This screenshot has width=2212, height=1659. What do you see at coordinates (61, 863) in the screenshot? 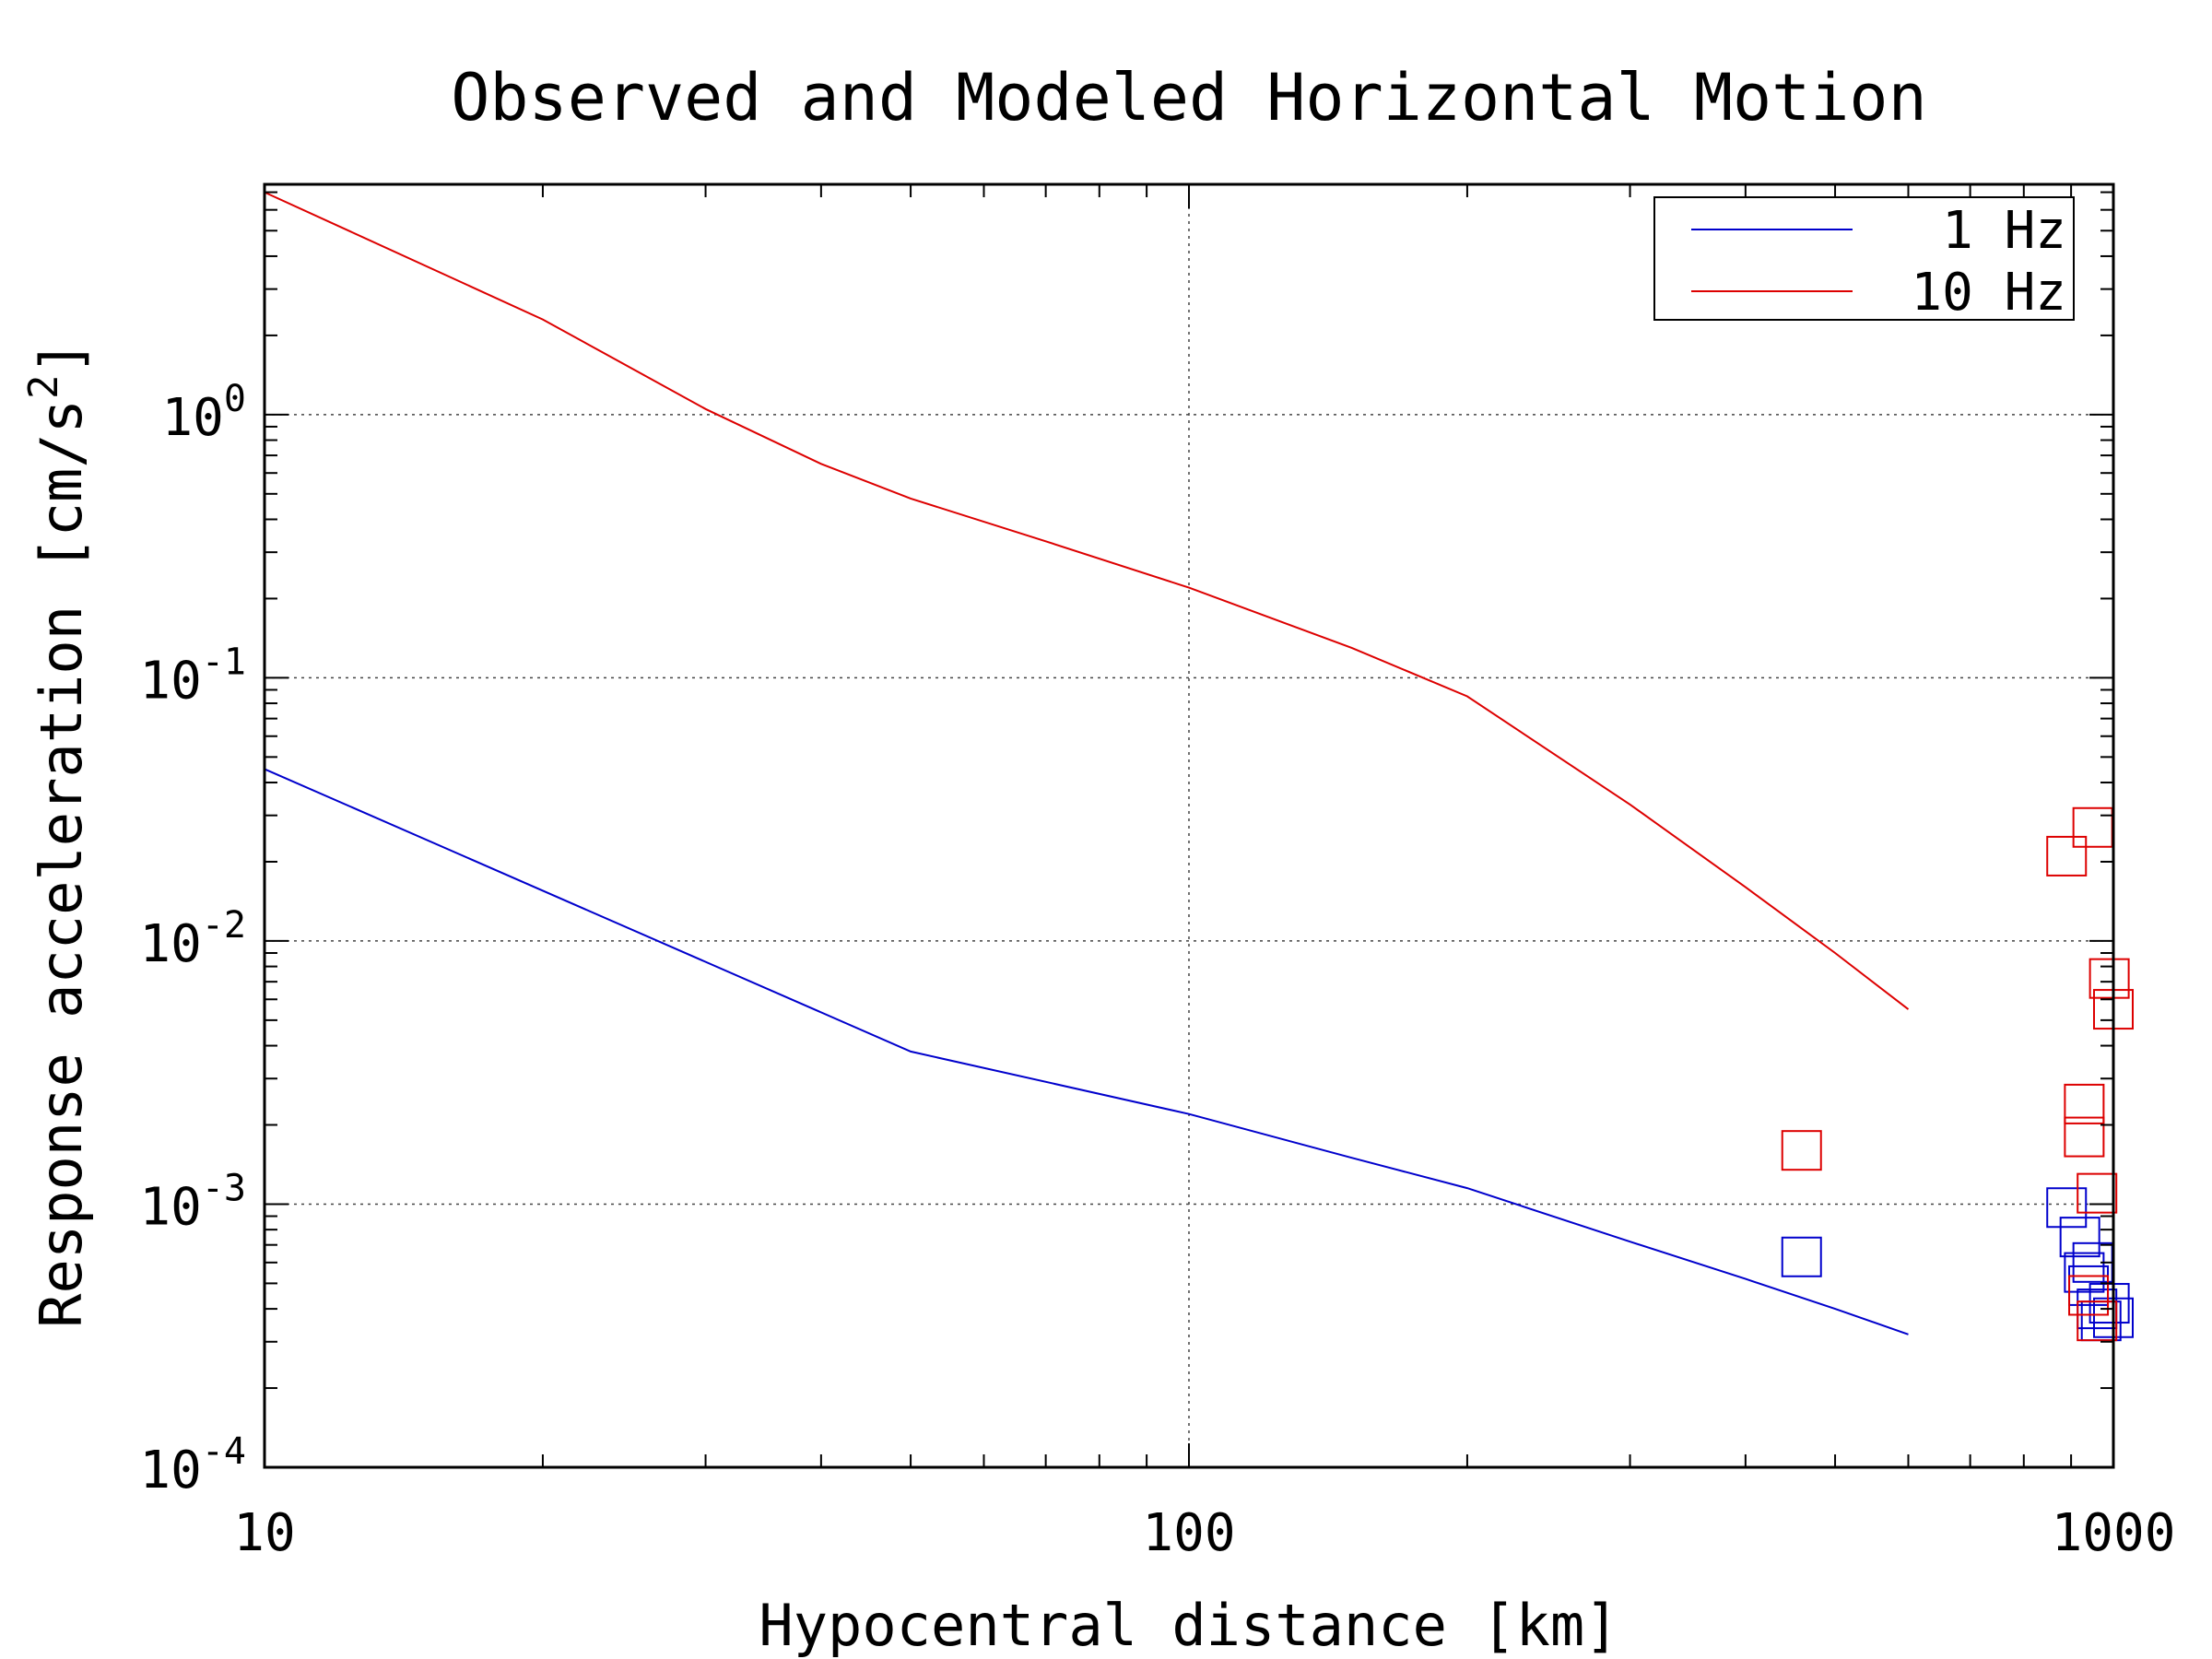
I see `y-axis-label-main: Response acceleration [cm/s` at bounding box center [61, 863].